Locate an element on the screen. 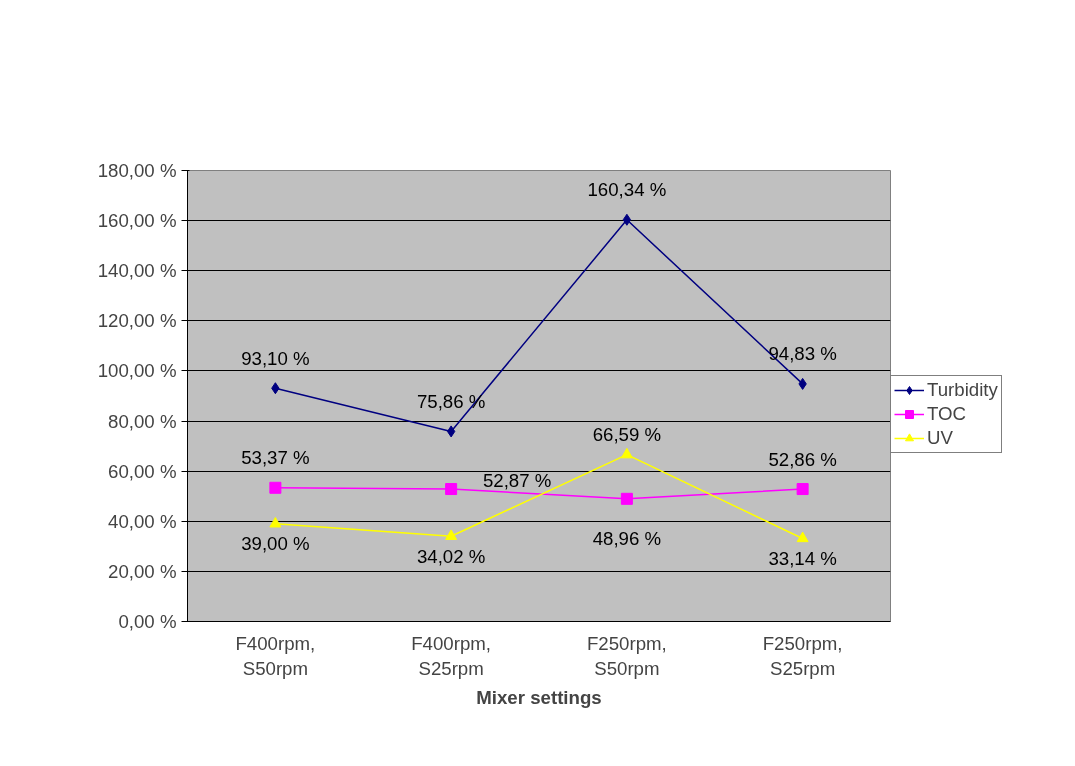 This screenshot has width=1075, height=766. y-tick-label: 60,00 % is located at coordinates (142, 471).